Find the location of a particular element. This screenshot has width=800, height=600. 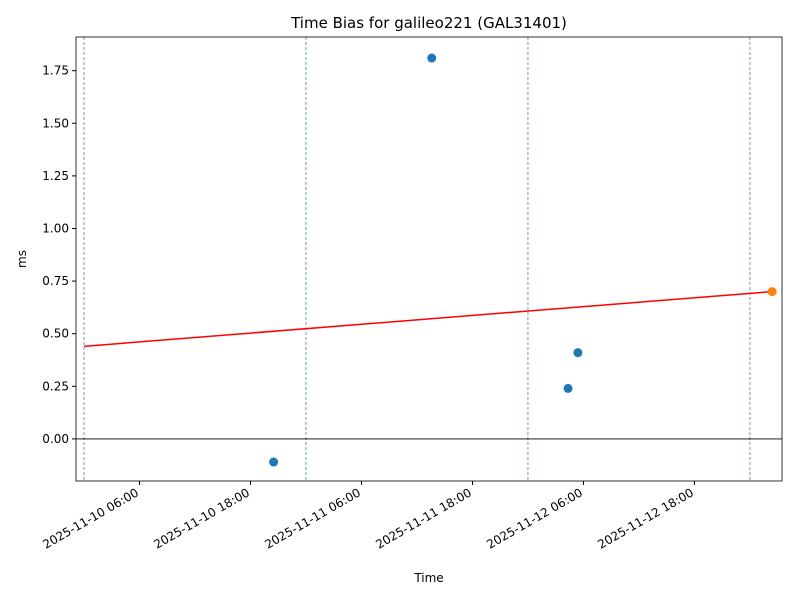

chart-title: Time Bias for galileo221 (GAL31401) is located at coordinates (428, 23).